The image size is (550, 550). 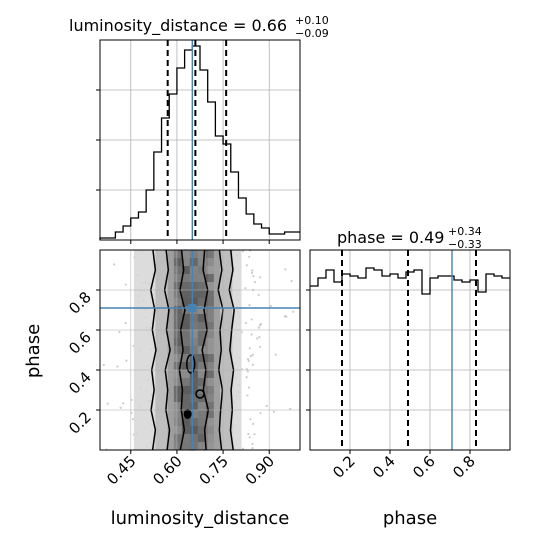 What do you see at coordinates (410, 518) in the screenshot?
I see `x-axis-label-phase: phase` at bounding box center [410, 518].